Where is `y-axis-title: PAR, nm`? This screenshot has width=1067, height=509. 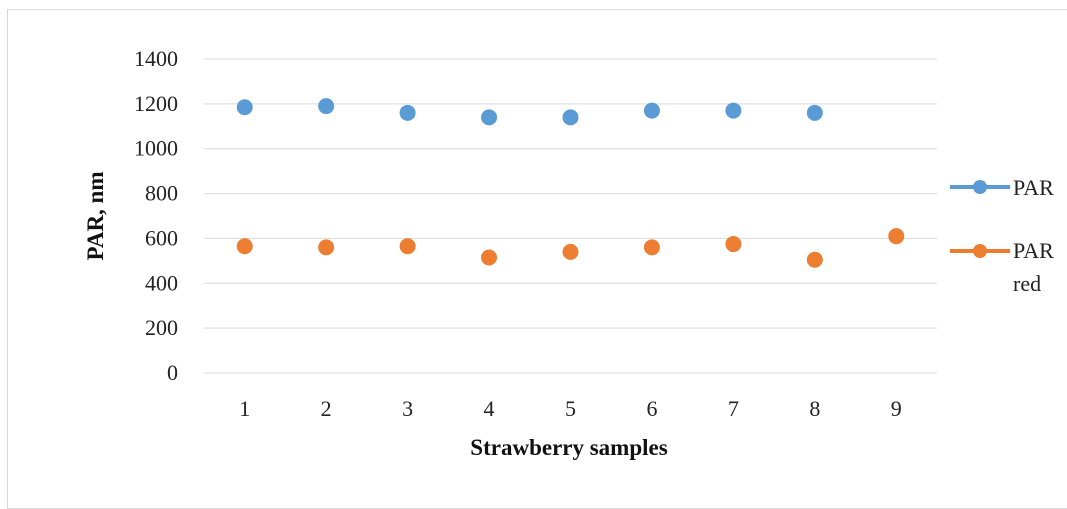
y-axis-title: PAR, nm is located at coordinates (95, 215).